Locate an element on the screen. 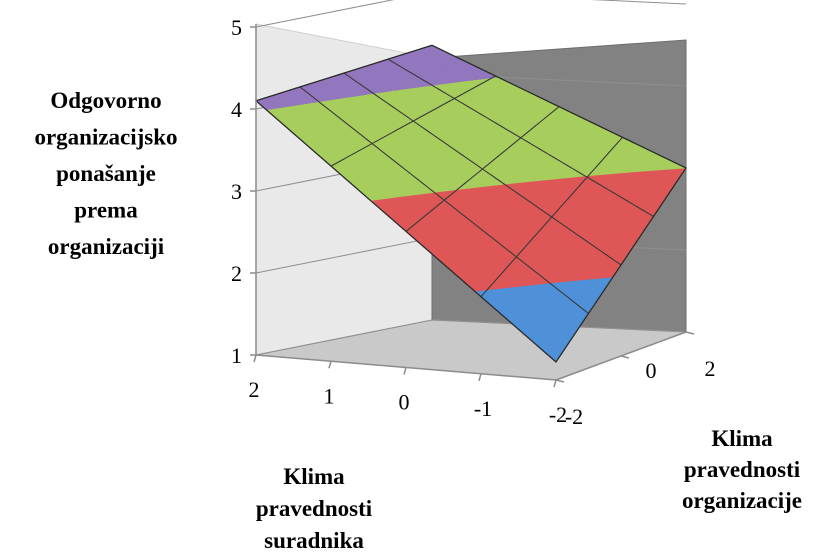  axis-label-line: ponašanje is located at coordinates (106, 173).